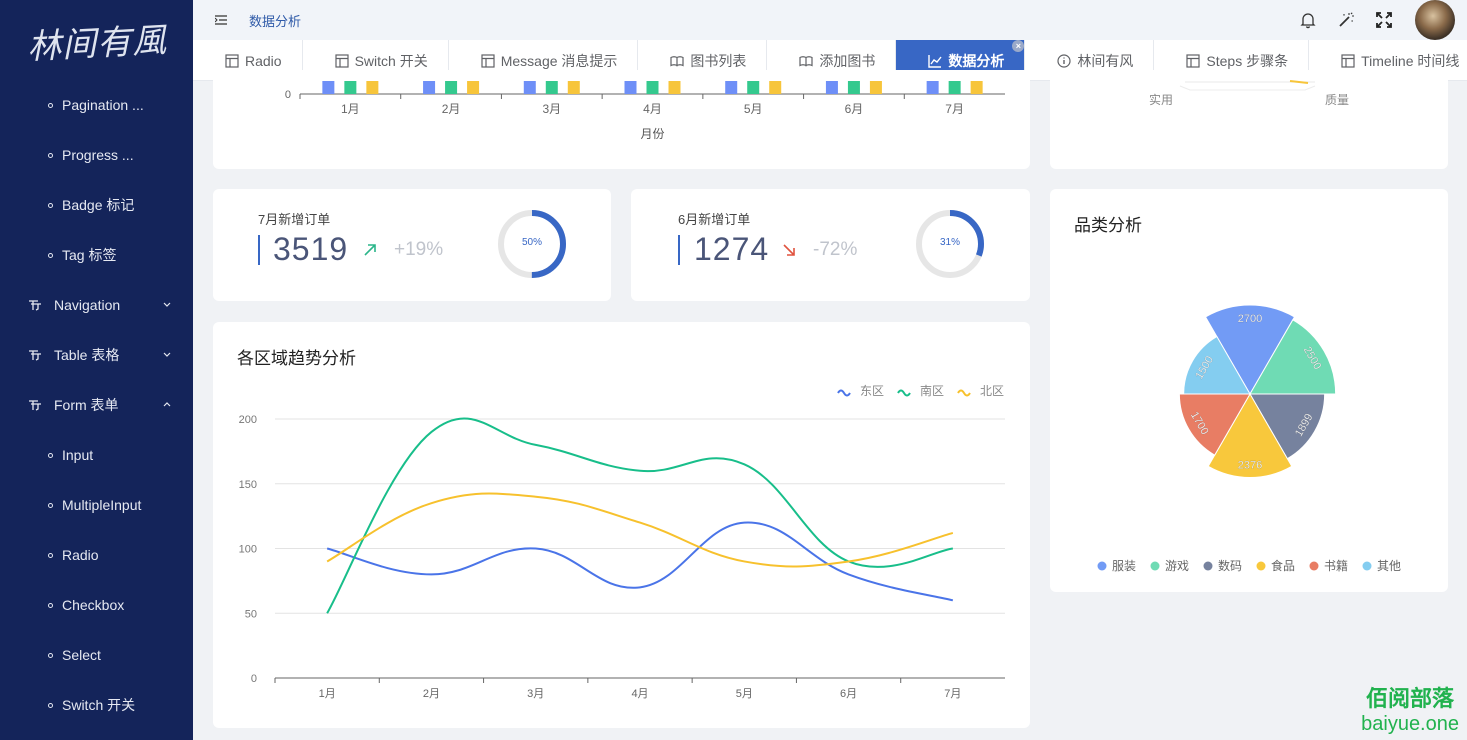 The width and height of the screenshot is (1467, 740). Describe the element at coordinates (1336, 565) in the screenshot. I see `legend-label: 书籍` at that location.